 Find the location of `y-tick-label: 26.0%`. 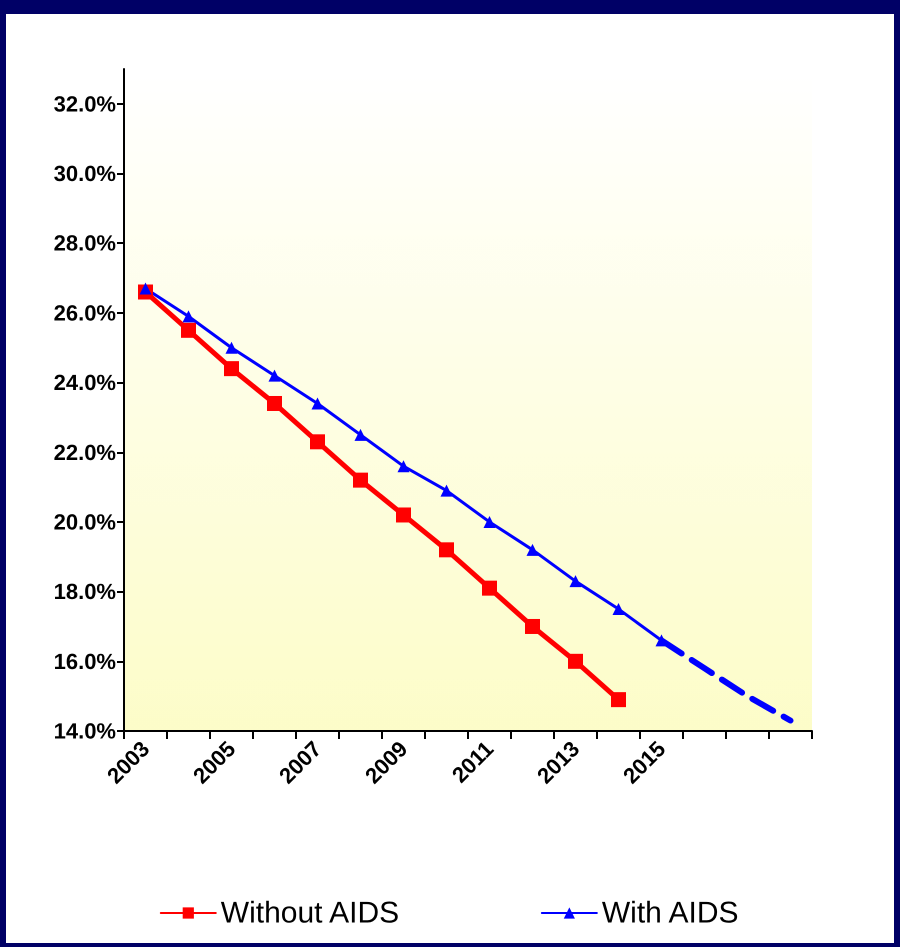

y-tick-label: 26.0% is located at coordinates (85, 313).